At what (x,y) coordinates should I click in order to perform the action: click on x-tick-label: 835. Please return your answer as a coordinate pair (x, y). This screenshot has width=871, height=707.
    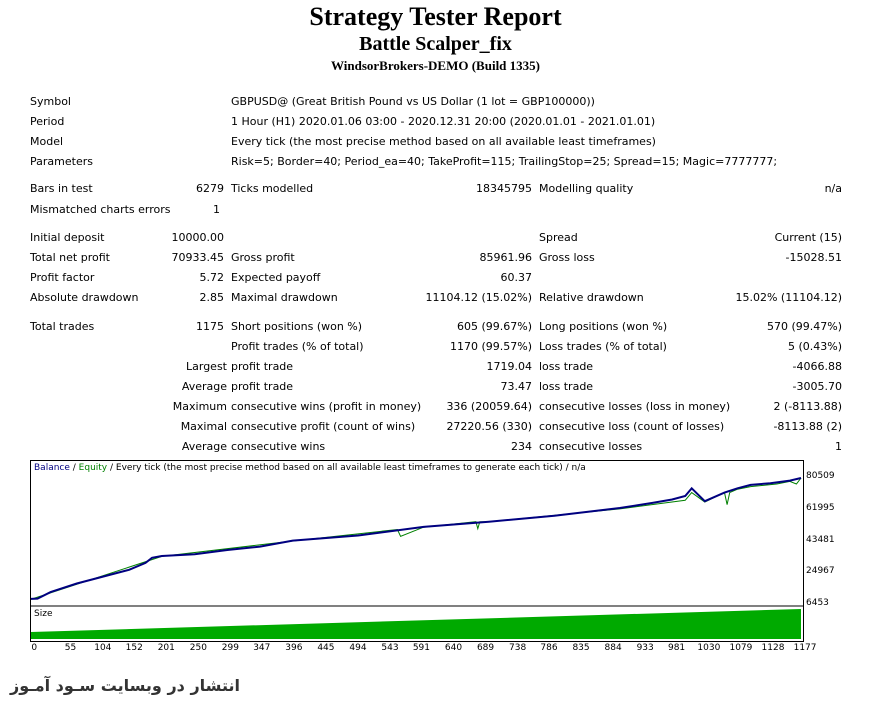
    Looking at the image, I should click on (581, 648).